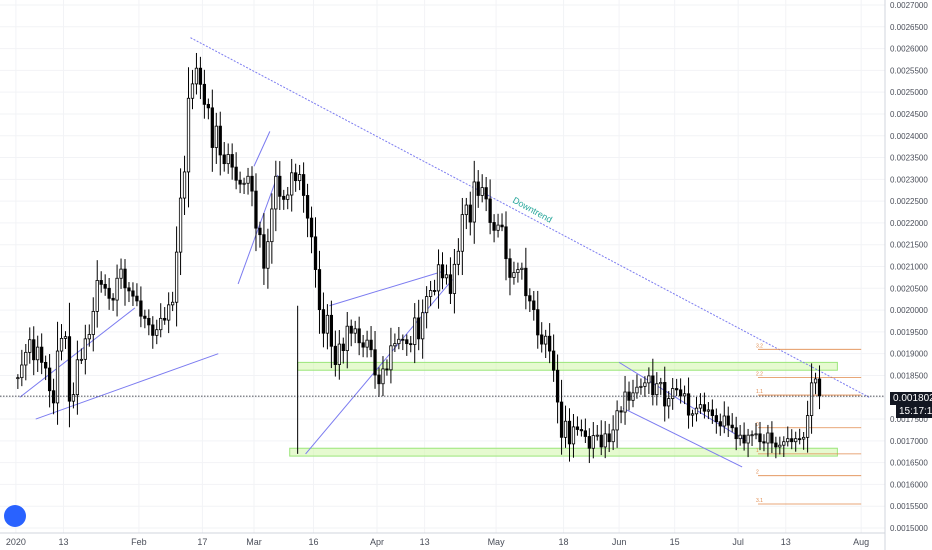 This screenshot has height=550, width=932. I want to click on price-tick-label: 0.0024000, so click(909, 136).